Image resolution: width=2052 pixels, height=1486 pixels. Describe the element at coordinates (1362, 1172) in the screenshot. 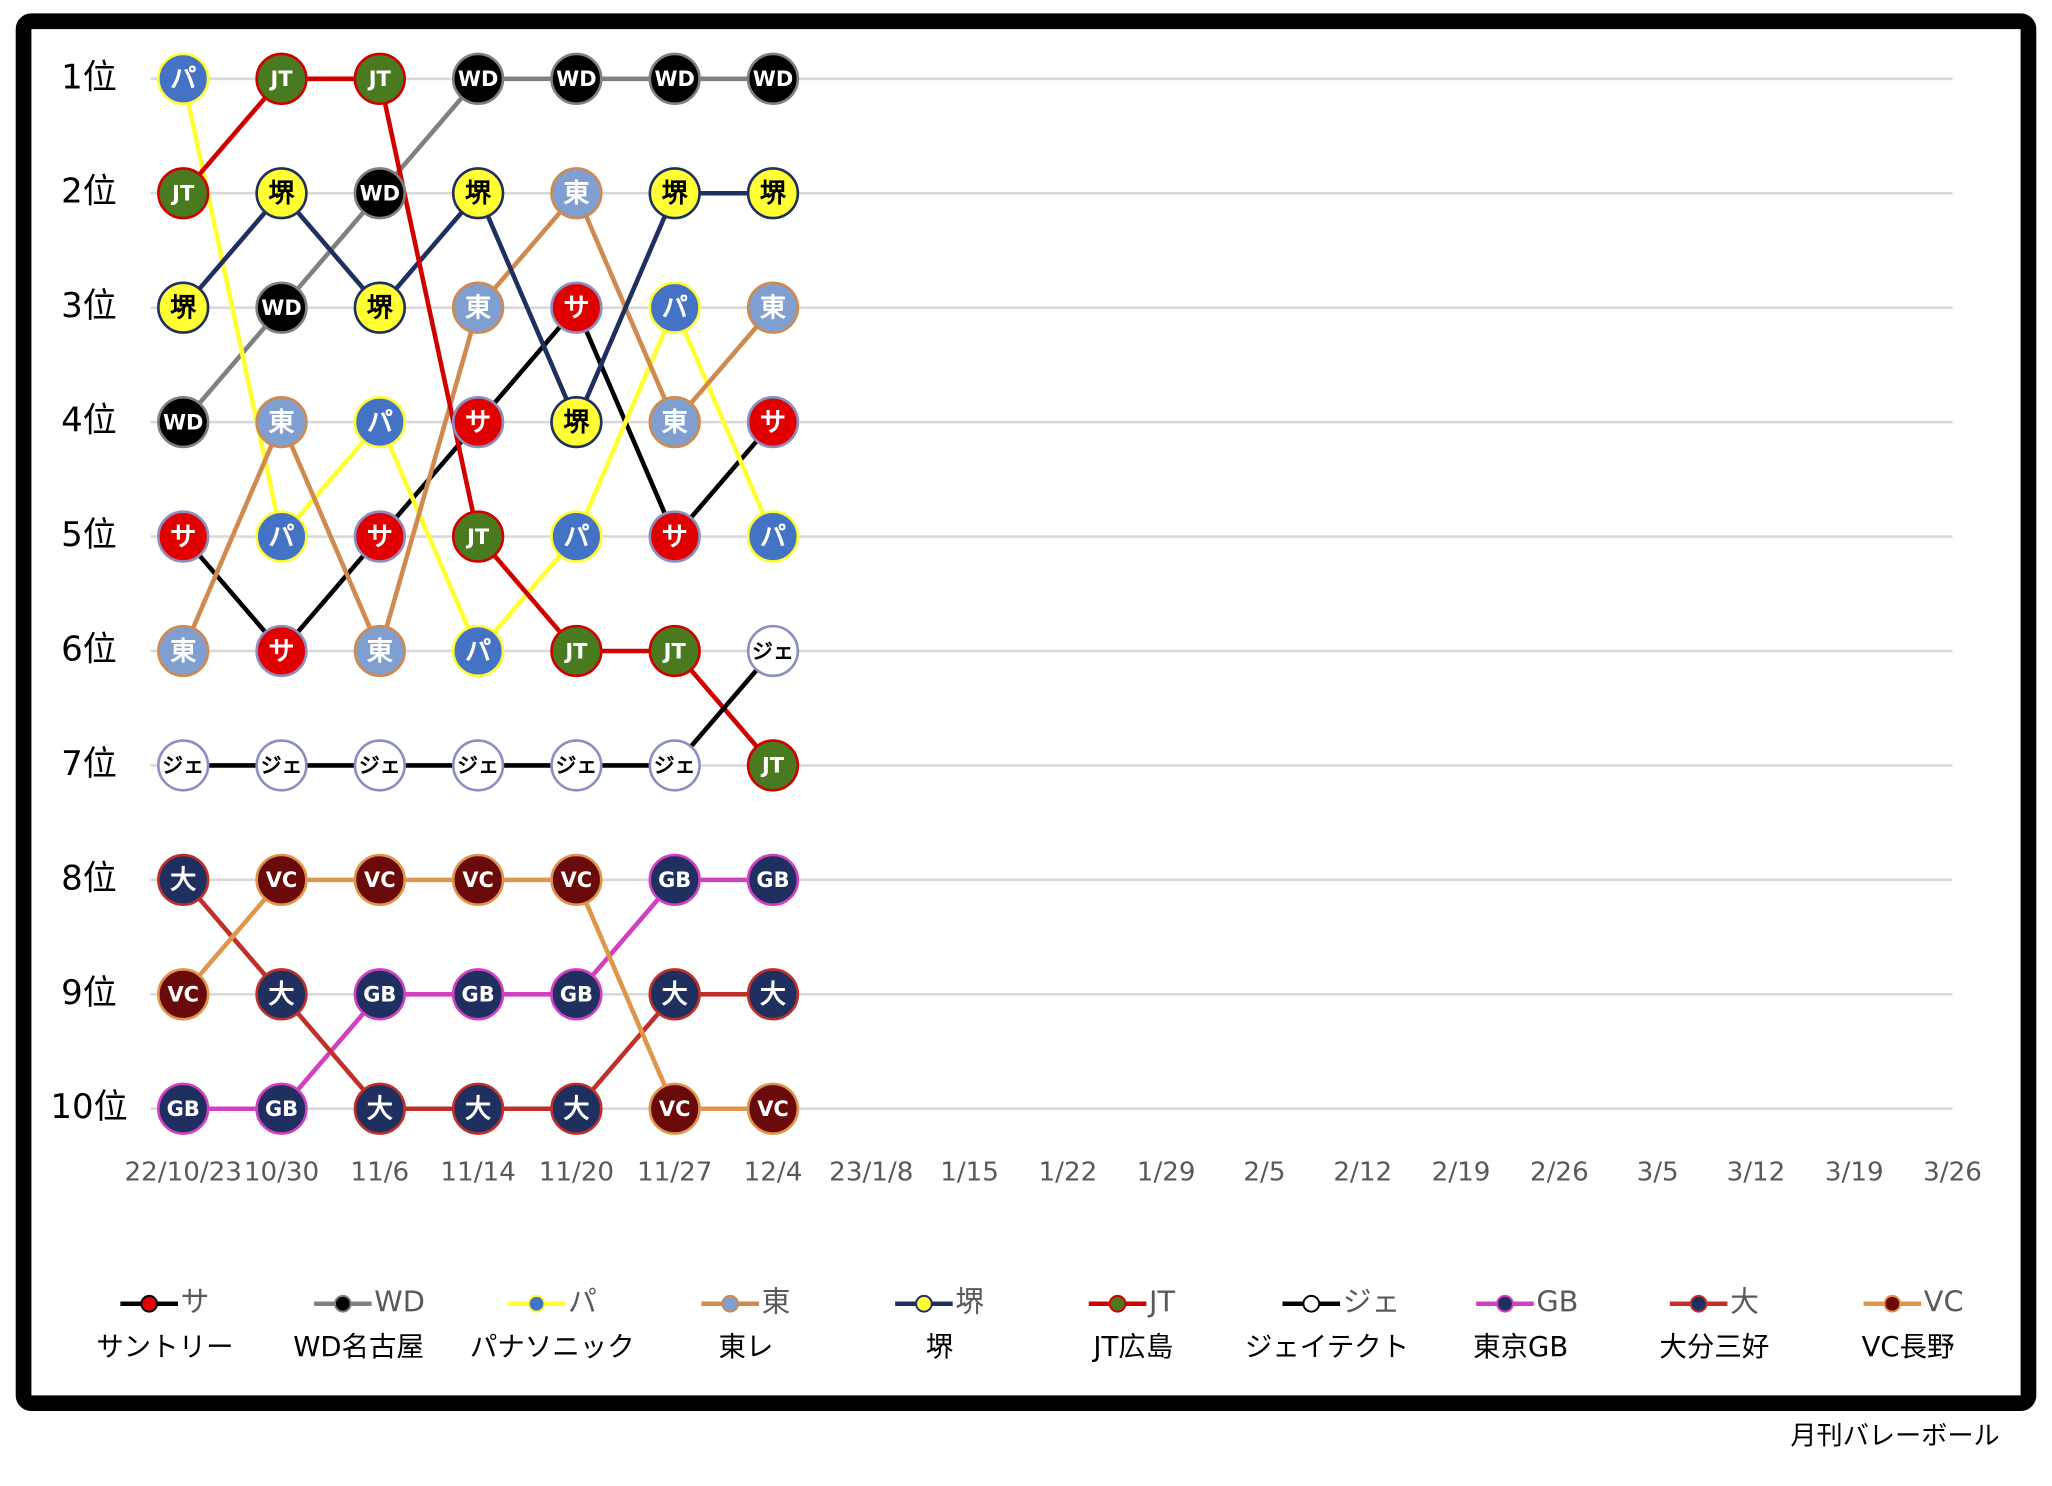

I see `x-tick-label: 2/12` at that location.